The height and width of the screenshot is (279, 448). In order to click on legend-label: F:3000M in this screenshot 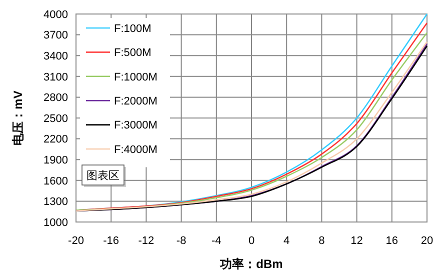, I will do `click(136, 126)`.